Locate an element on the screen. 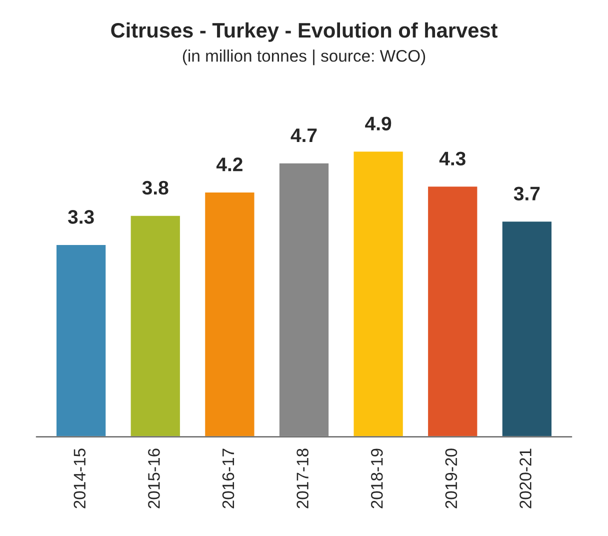 The image size is (608, 536). chart-subtitle: (in million tonnes | source: WCO) is located at coordinates (304, 58).